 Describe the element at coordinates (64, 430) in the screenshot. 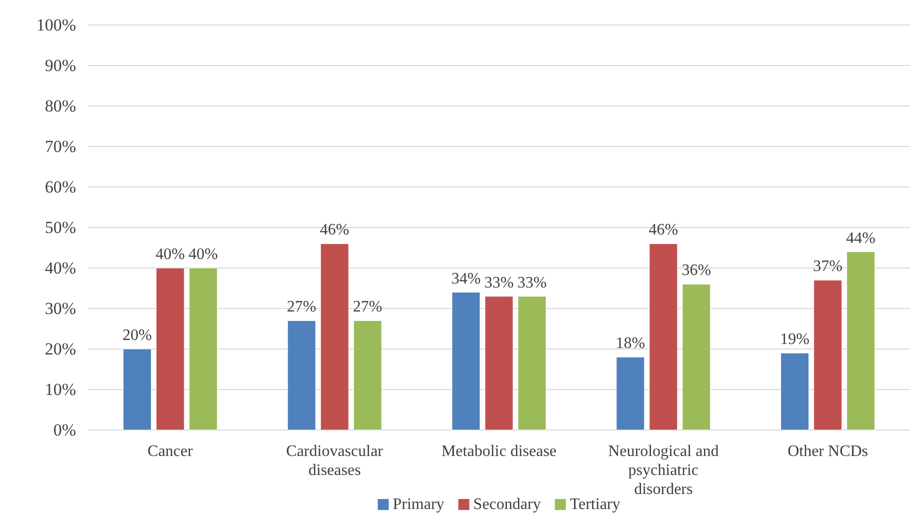

I see `y-tick-label: 0%` at that location.